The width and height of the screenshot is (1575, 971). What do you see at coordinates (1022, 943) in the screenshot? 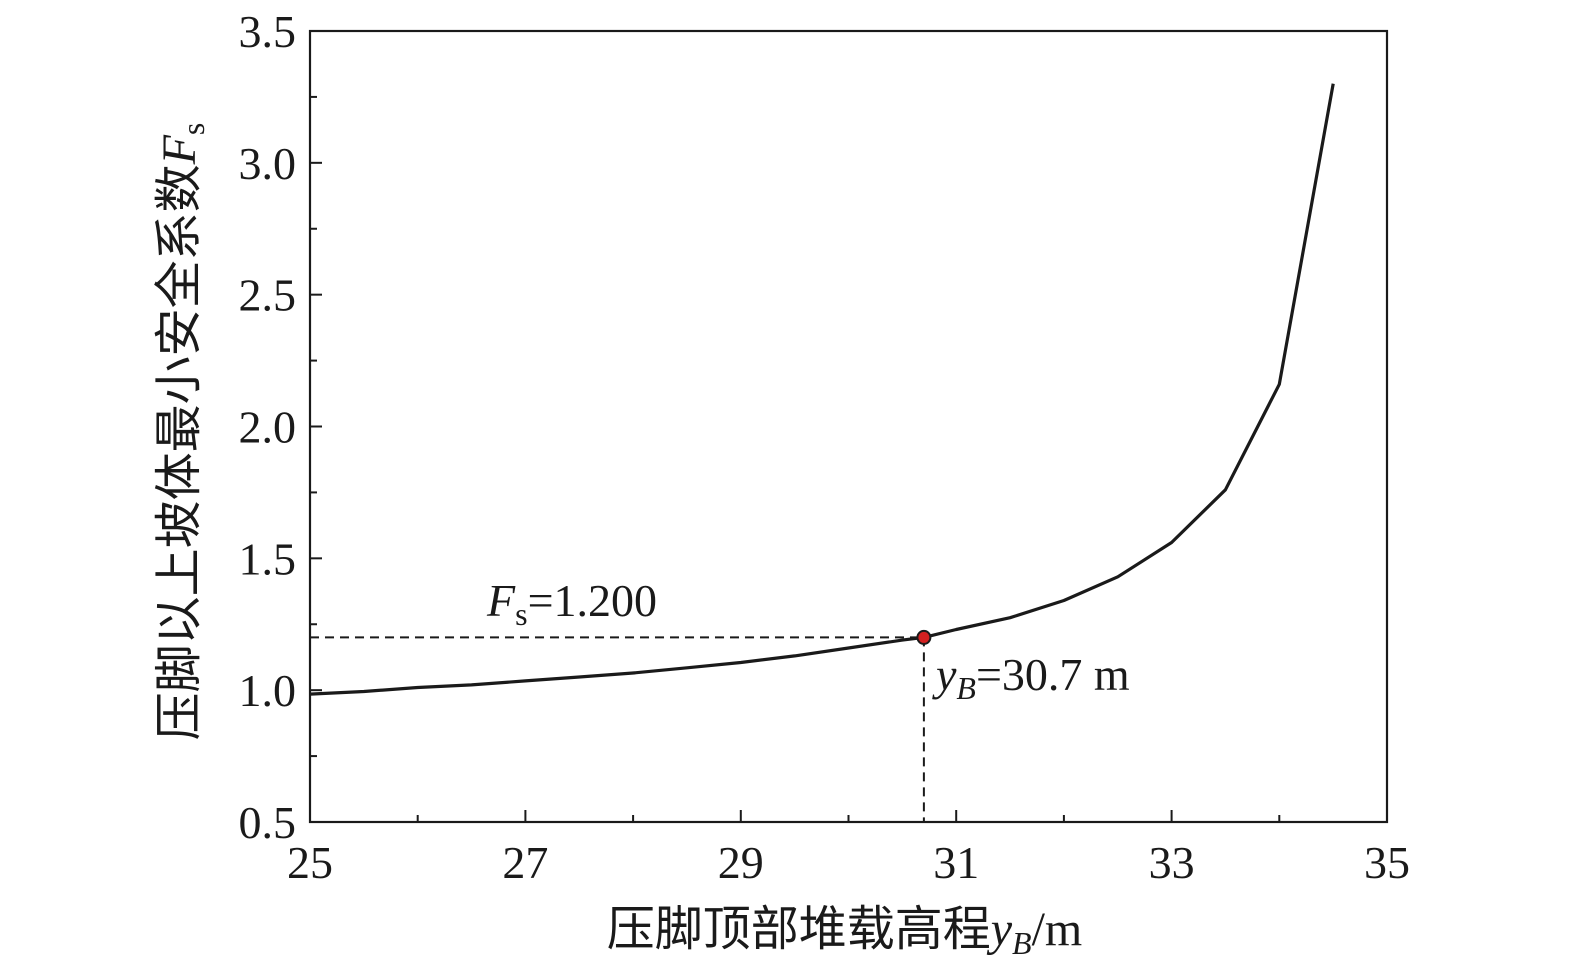
I see `x-axis-title-sub: B` at bounding box center [1022, 943].